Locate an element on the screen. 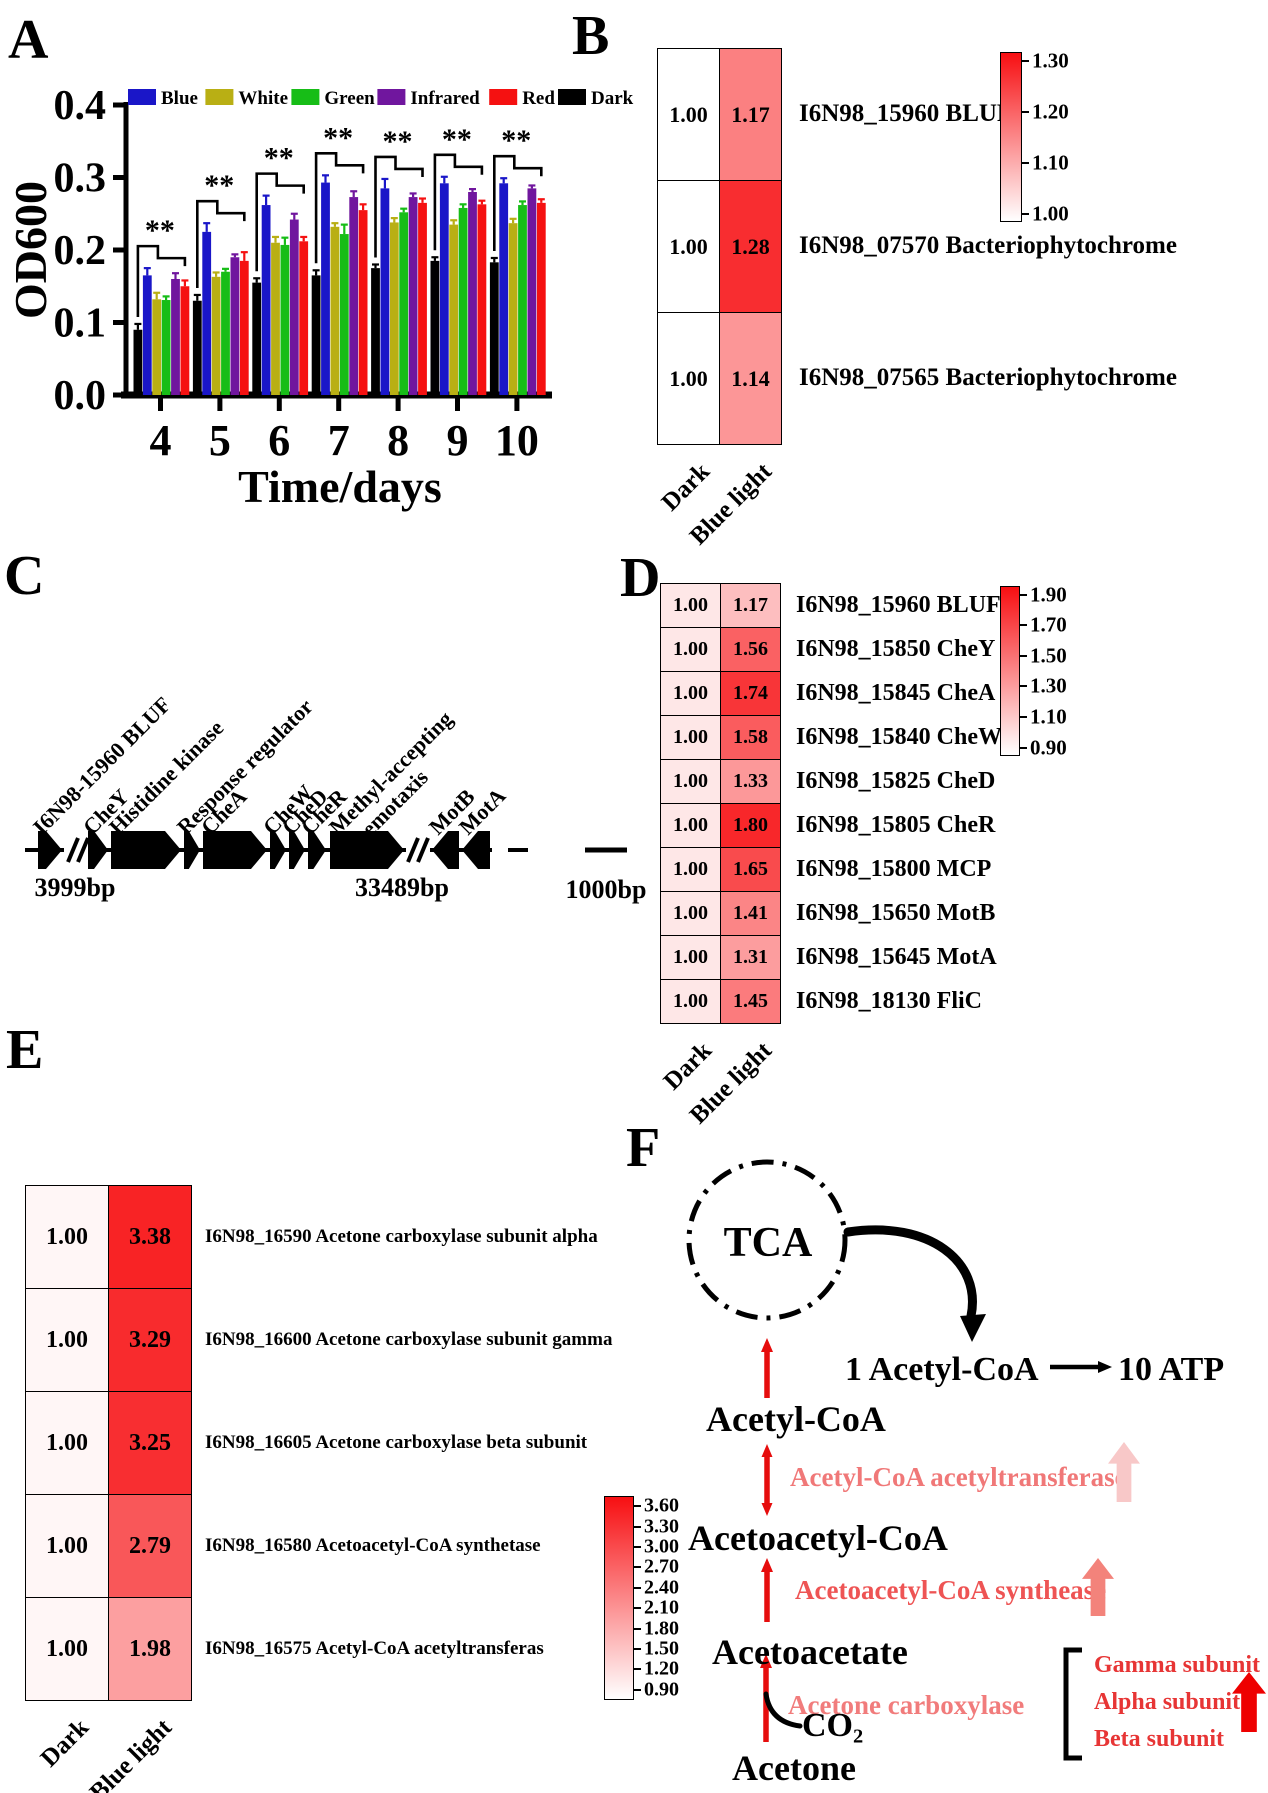  bar-white-day10 is located at coordinates (513, 309).